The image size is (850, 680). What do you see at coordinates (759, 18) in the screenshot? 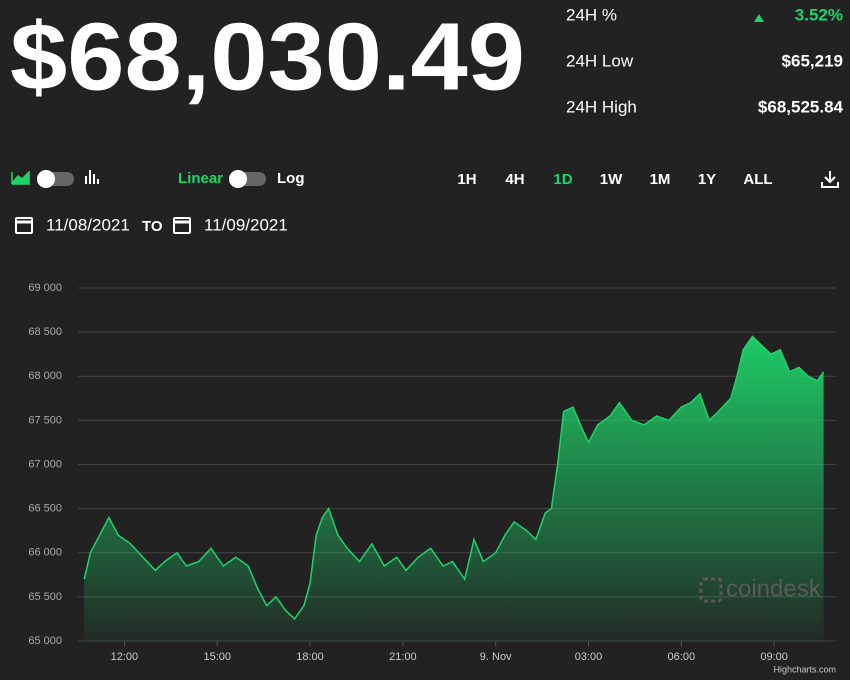
I see `up-arrow` at bounding box center [759, 18].